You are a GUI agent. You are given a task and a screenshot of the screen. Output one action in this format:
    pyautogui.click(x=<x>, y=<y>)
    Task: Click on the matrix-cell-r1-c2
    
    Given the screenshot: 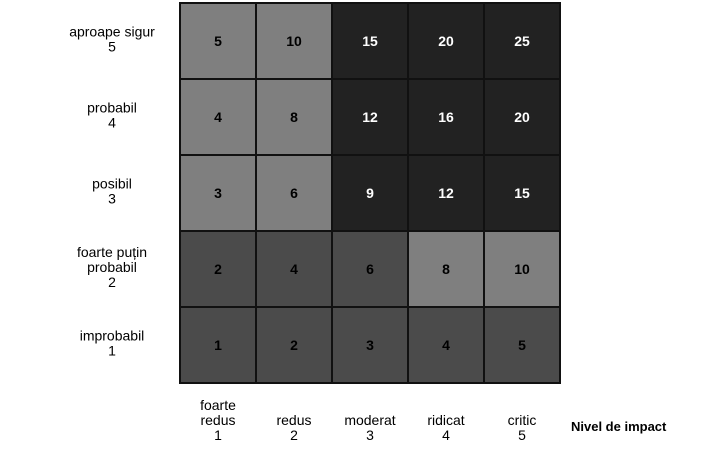 What is the action you would take?
    pyautogui.click(x=294, y=41)
    